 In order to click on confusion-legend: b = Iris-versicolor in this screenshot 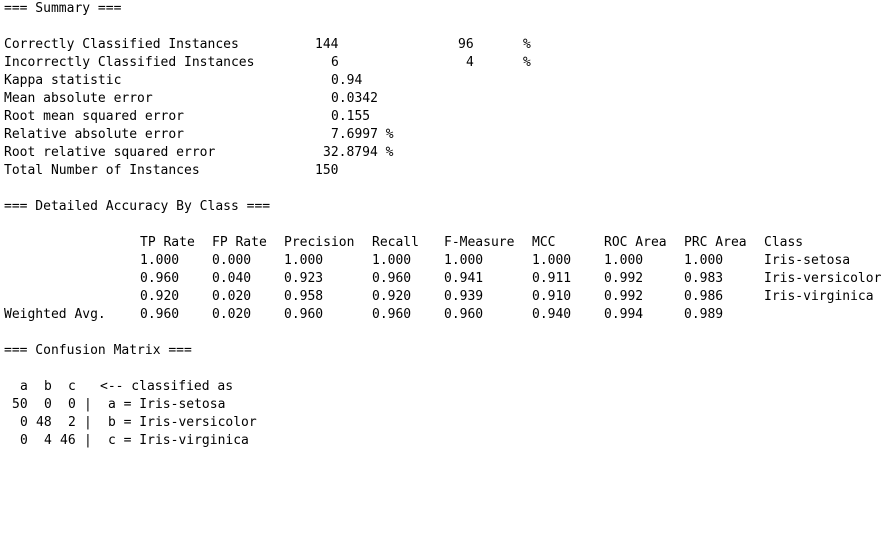, I will do `click(182, 422)`.